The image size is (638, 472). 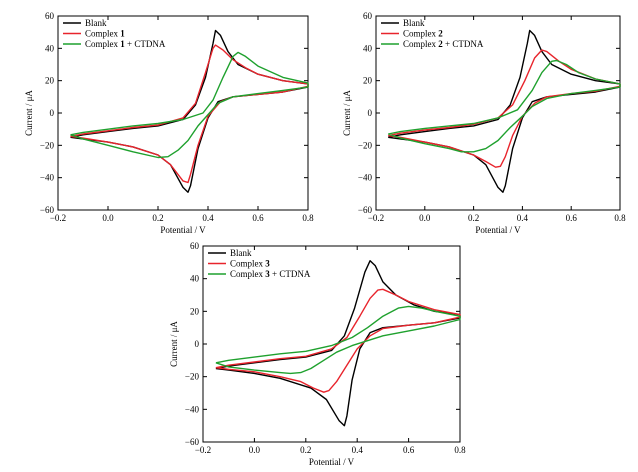 I want to click on legend-entry: Complex 2 + CTDNA, so click(x=443, y=44).